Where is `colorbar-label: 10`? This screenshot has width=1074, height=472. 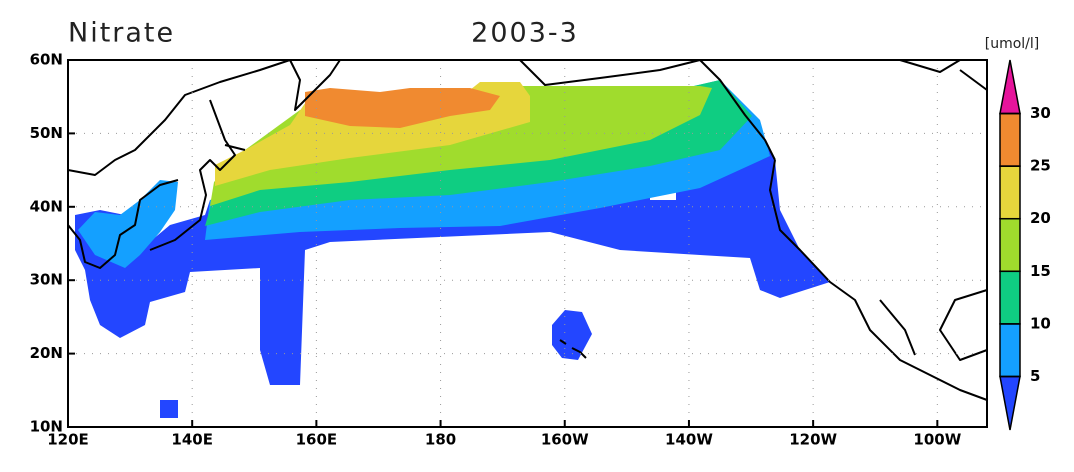
colorbar-label: 10 is located at coordinates (1040, 323).